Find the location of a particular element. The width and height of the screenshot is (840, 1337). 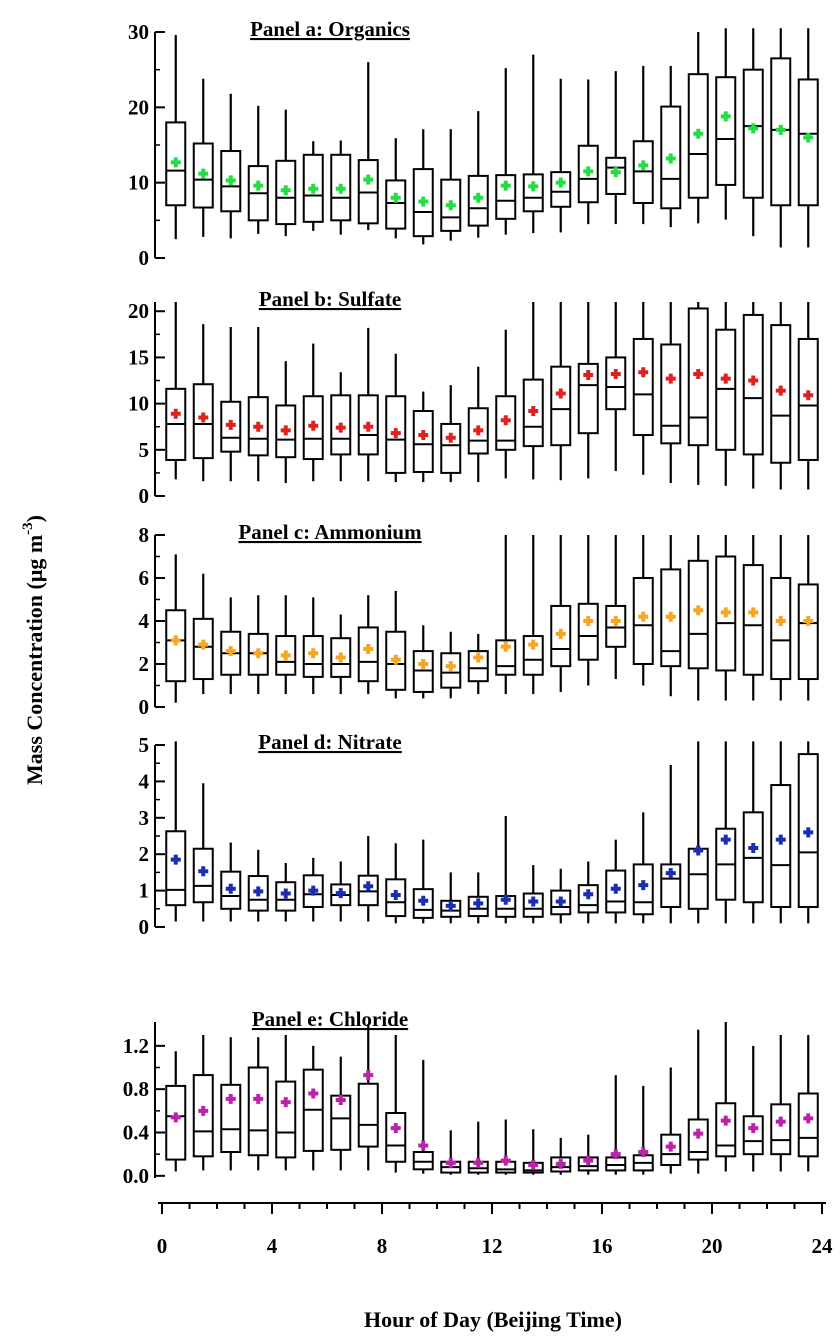

y-tick-label: 5 is located at coordinates (144, 745).